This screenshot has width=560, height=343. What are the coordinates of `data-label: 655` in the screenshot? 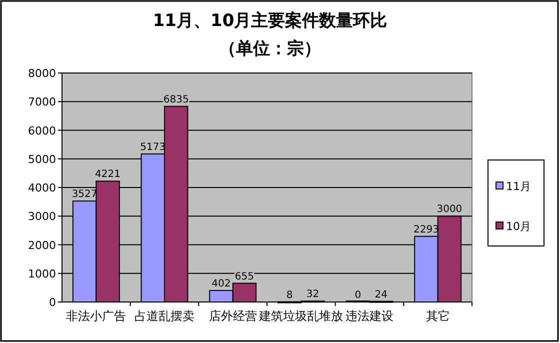 It's located at (244, 276).